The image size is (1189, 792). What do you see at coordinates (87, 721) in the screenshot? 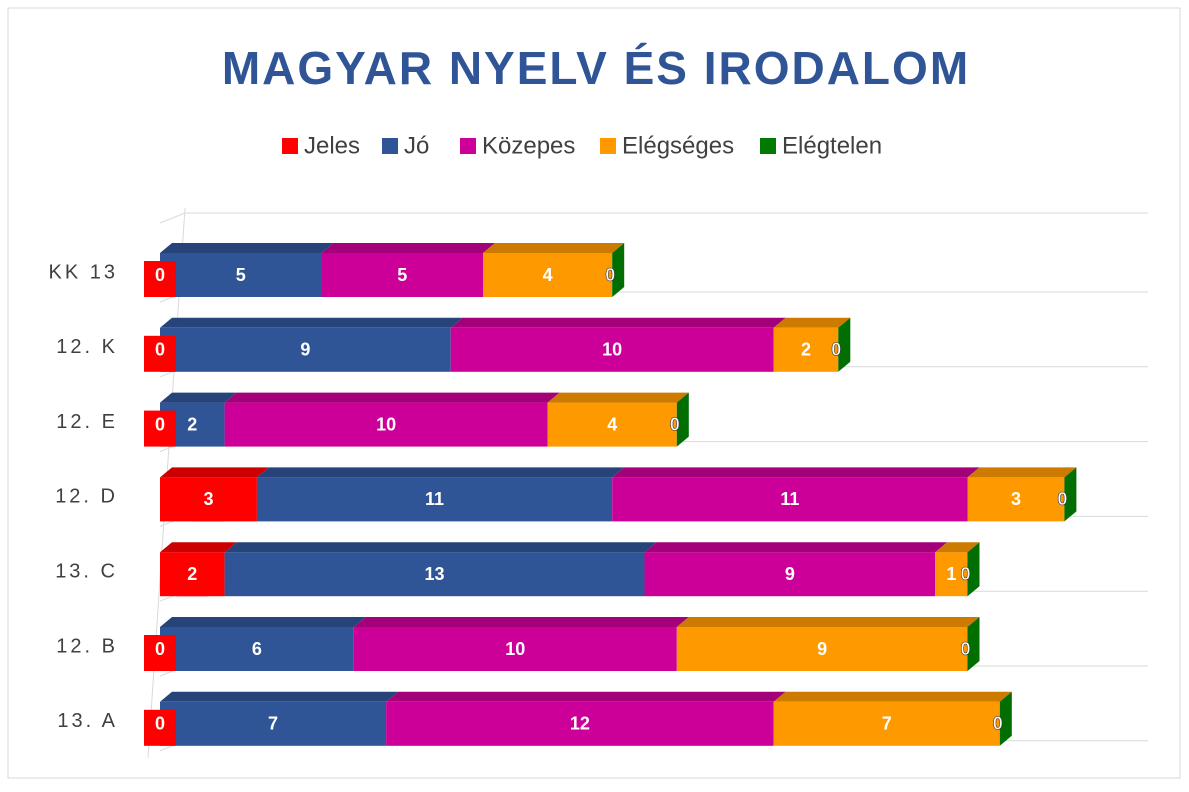
I see `category-label: 13. A` at bounding box center [87, 721].